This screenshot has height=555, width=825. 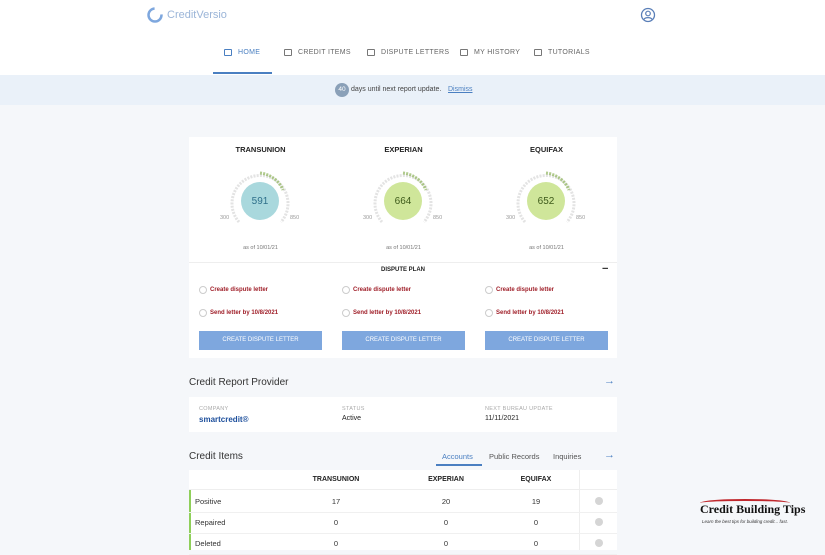 I want to click on column-header: TRANSUNION, so click(x=336, y=479).